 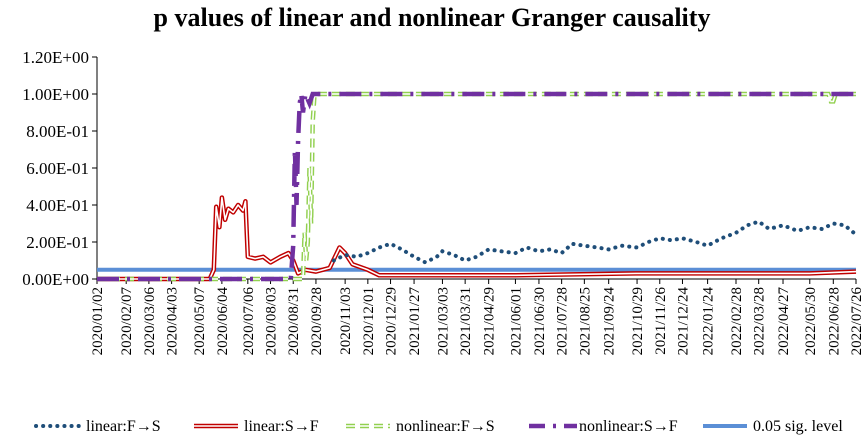 What do you see at coordinates (150, 321) in the screenshot?
I see `x-tick-label: 2020/03/06` at bounding box center [150, 321].